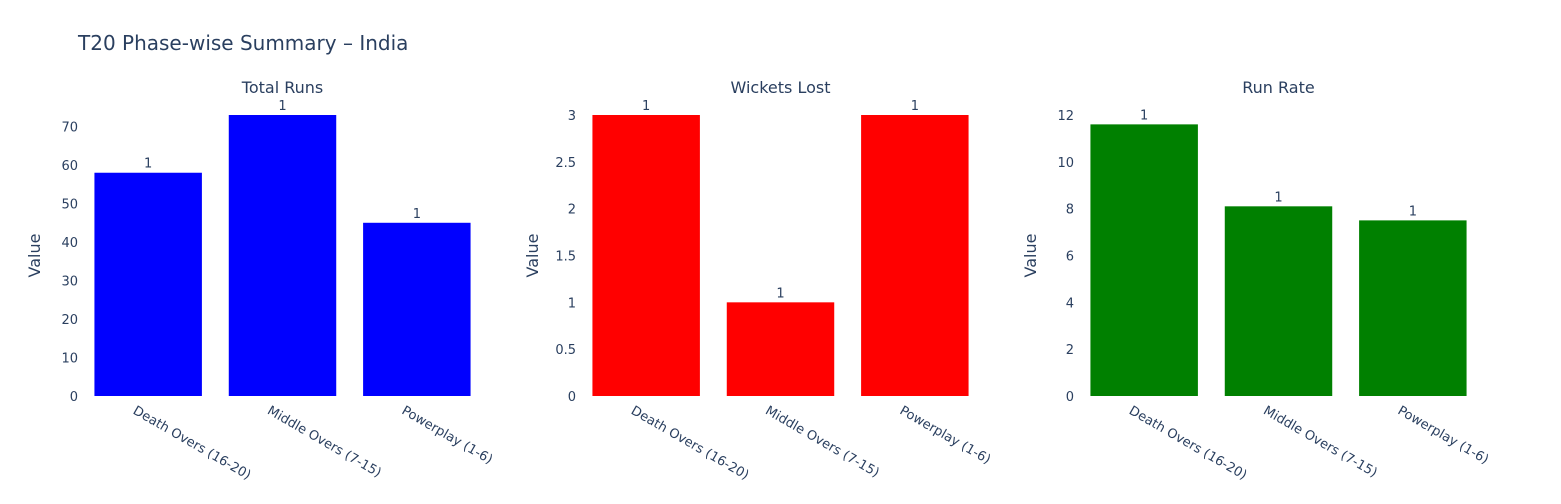 This screenshot has width=1561, height=504. What do you see at coordinates (69, 282) in the screenshot?
I see `y-tick-label: 30` at bounding box center [69, 282].